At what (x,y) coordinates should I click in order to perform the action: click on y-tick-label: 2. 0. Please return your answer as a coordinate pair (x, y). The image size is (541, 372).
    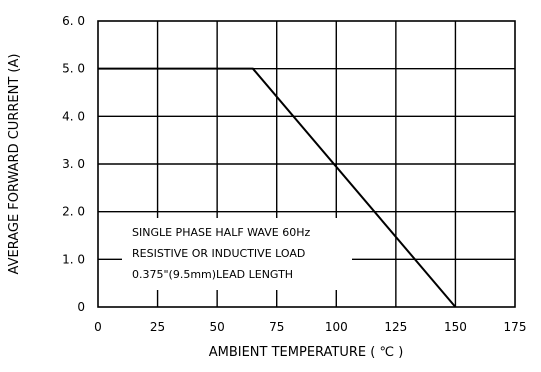
    Looking at the image, I should click on (73, 212).